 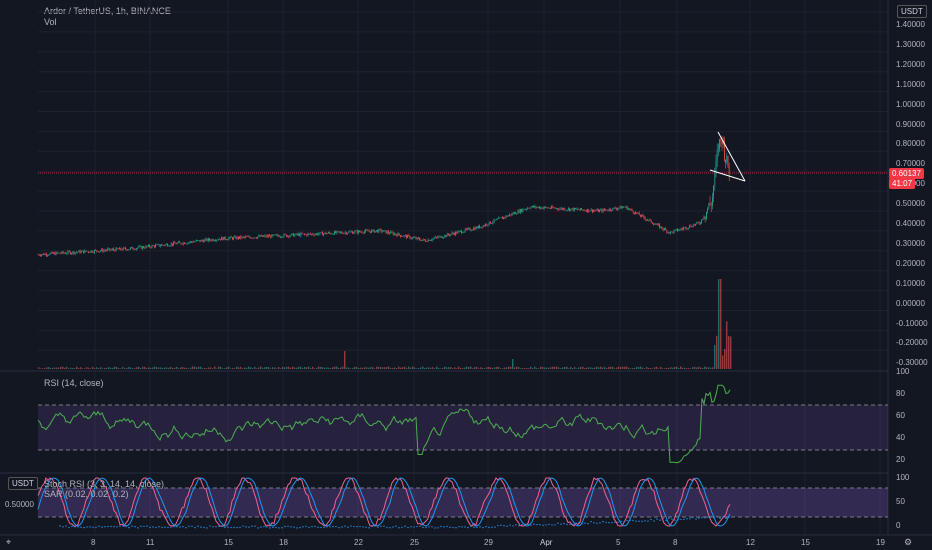 What do you see at coordinates (908, 542) in the screenshot?
I see `settings-icon: ⚙` at bounding box center [908, 542].